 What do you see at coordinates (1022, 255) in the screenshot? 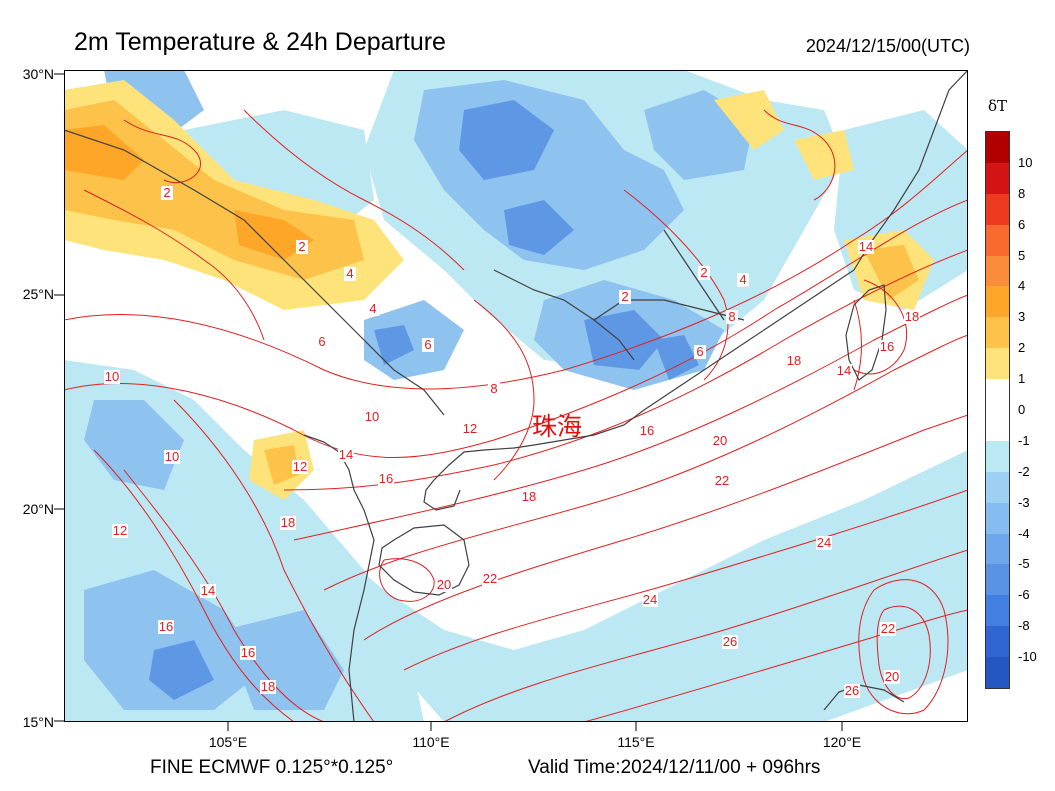
I see `colorbar-tick-label: 5` at bounding box center [1022, 255].